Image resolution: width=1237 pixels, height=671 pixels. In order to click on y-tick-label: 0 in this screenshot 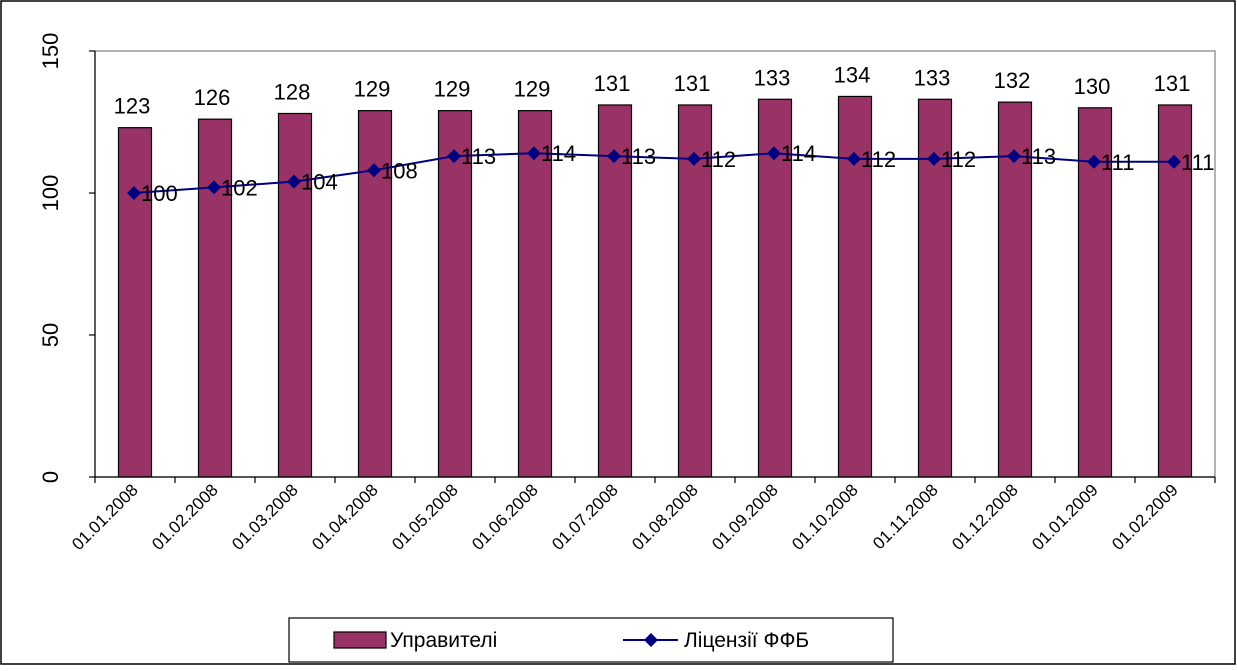, I will do `click(50, 477)`.